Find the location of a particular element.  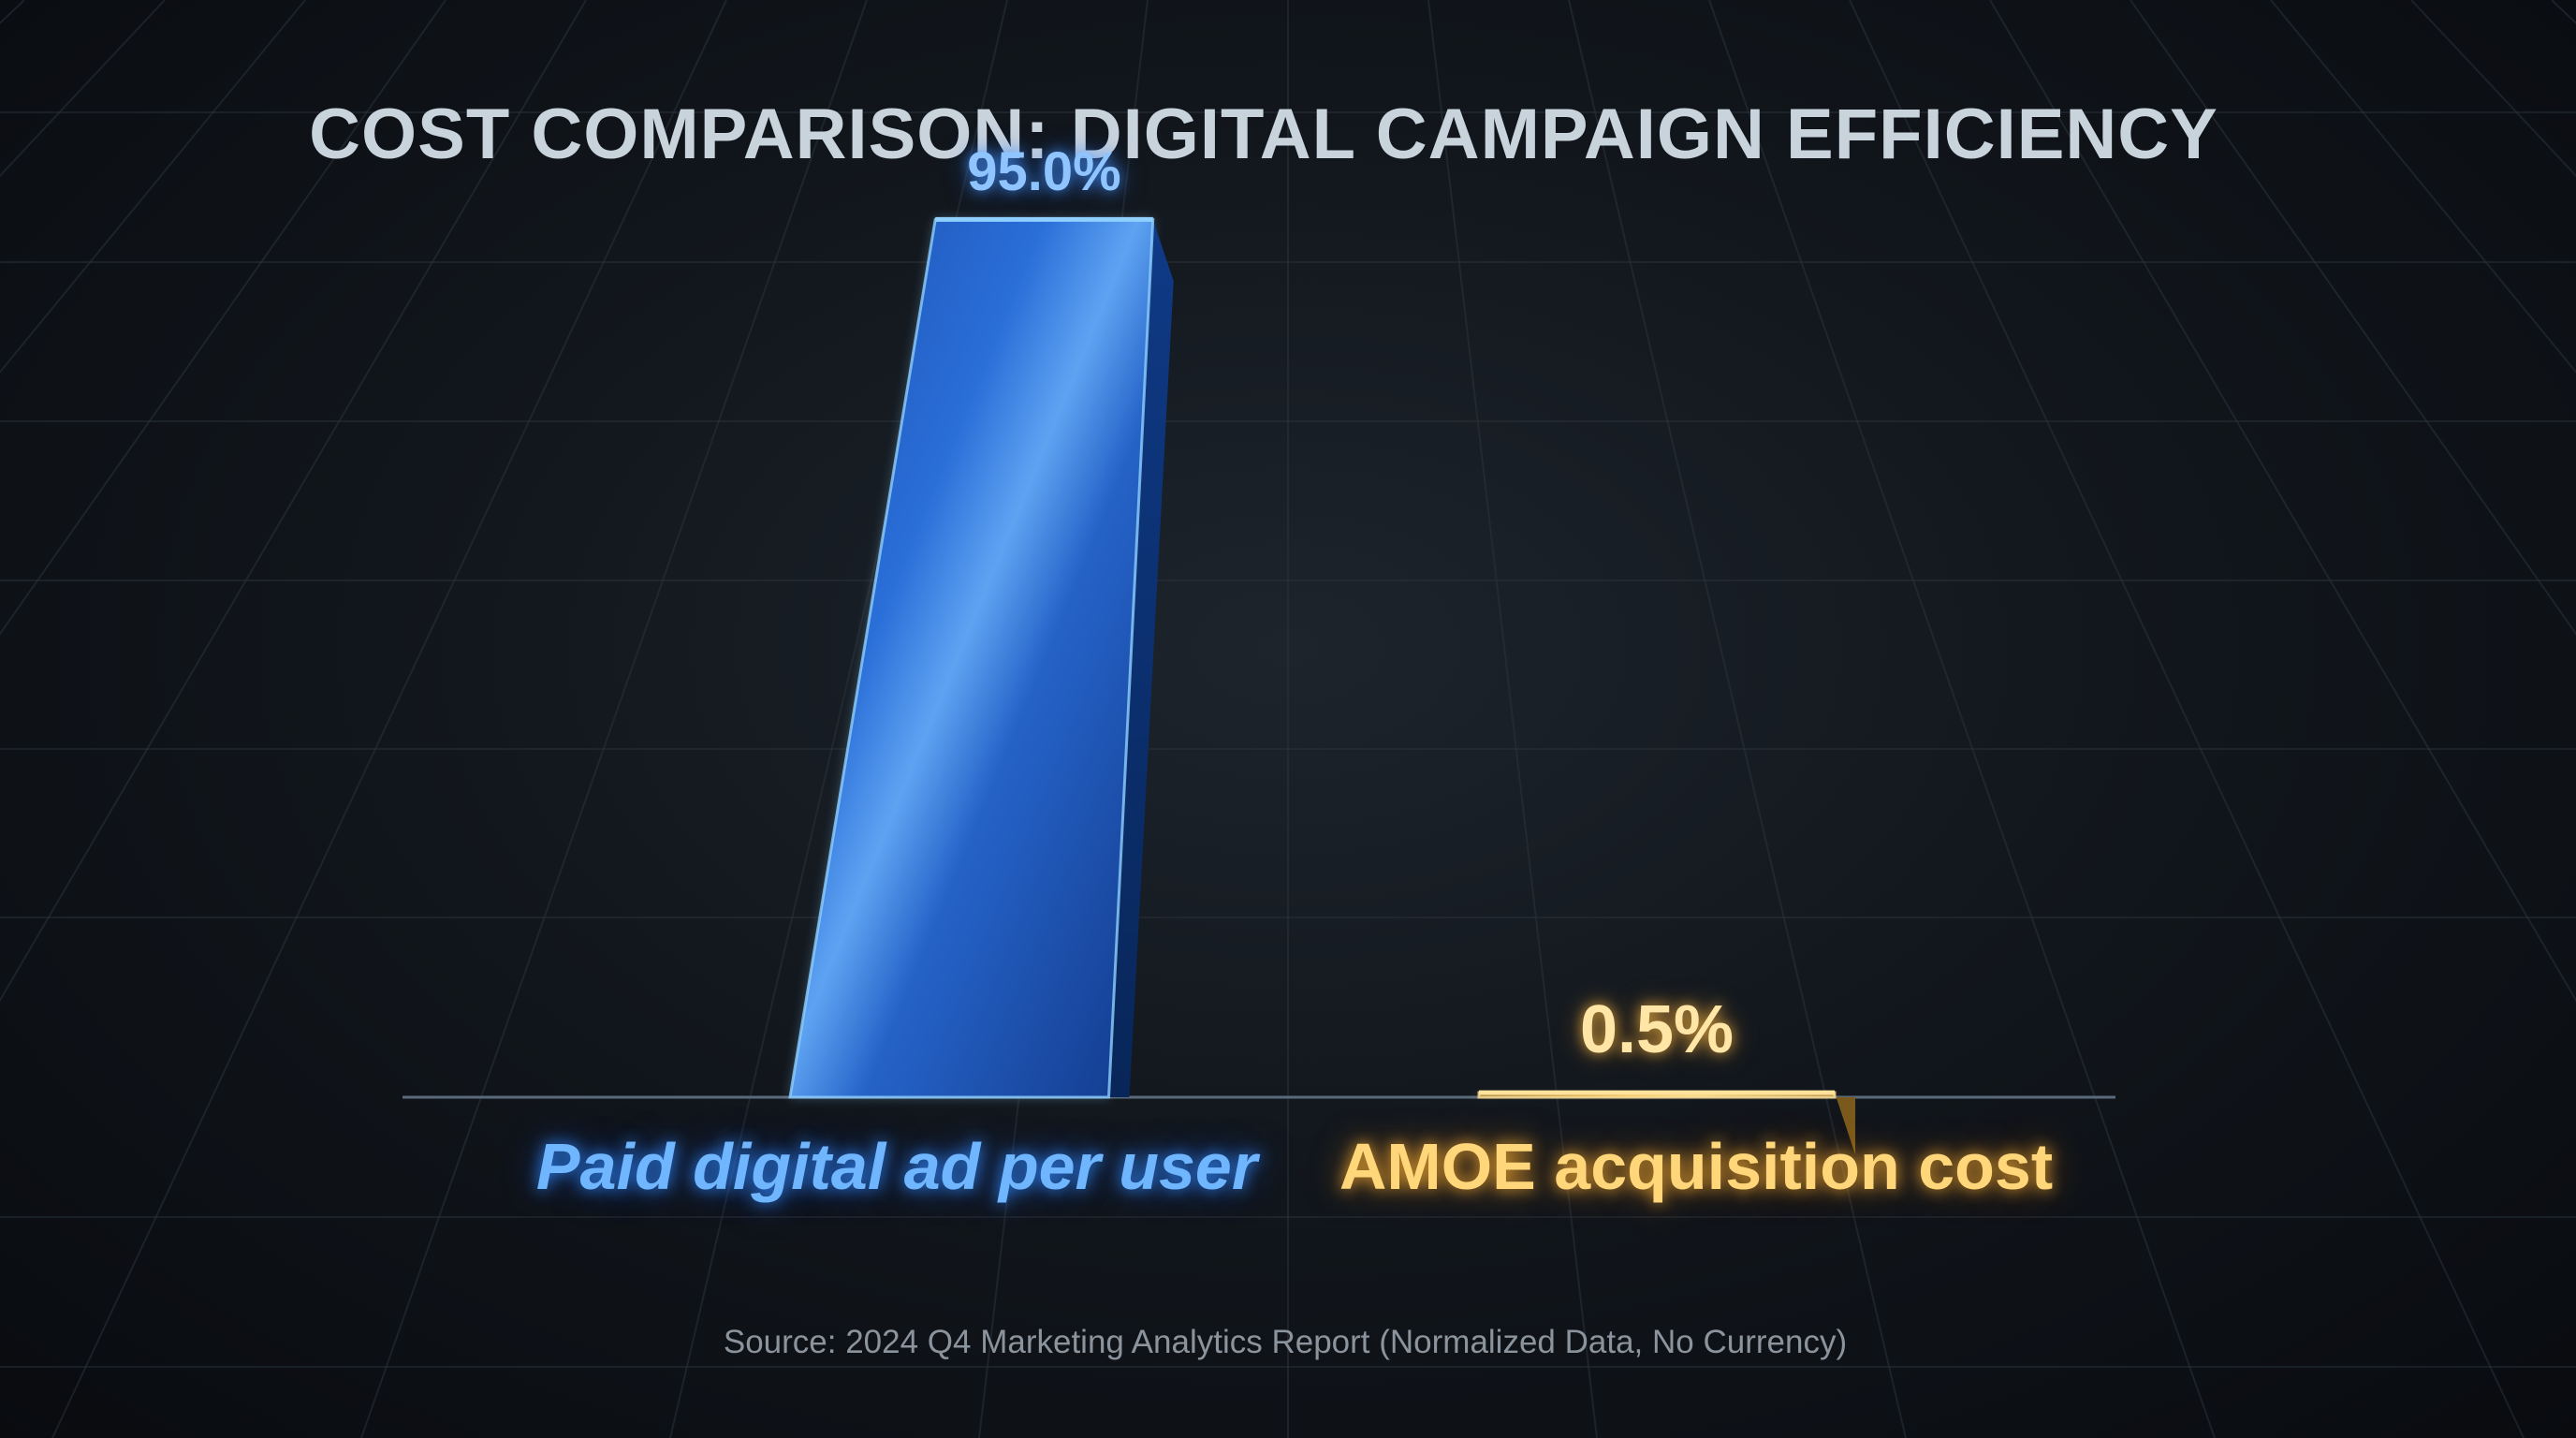

bar-paid-digital-front is located at coordinates (971, 658).